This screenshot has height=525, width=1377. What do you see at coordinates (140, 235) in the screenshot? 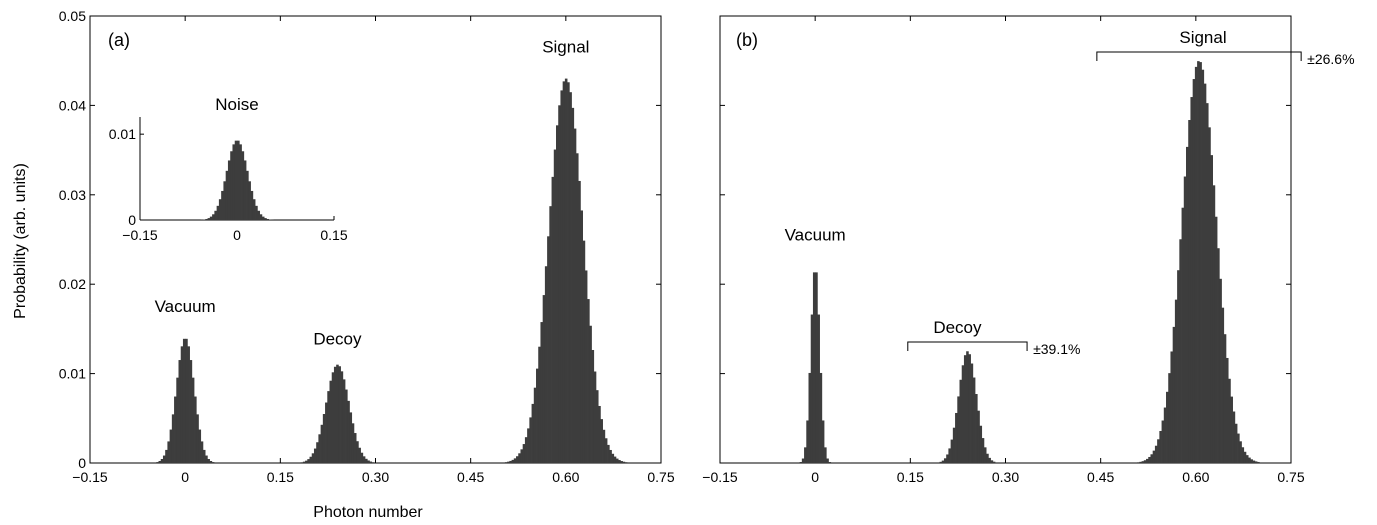
I see `inset-xtick-label: −0.15` at bounding box center [140, 235].